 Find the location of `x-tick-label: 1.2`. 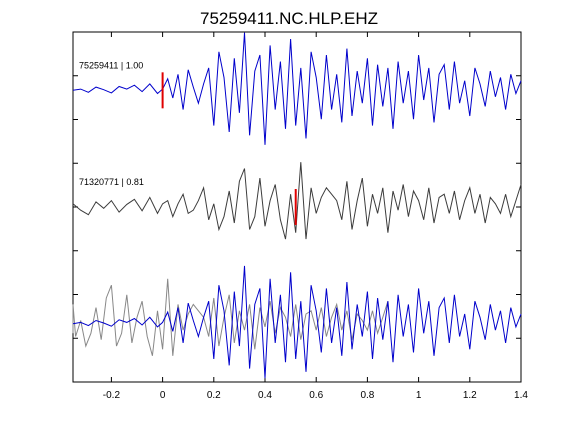

x-tick-label: 1.2 is located at coordinates (470, 395).